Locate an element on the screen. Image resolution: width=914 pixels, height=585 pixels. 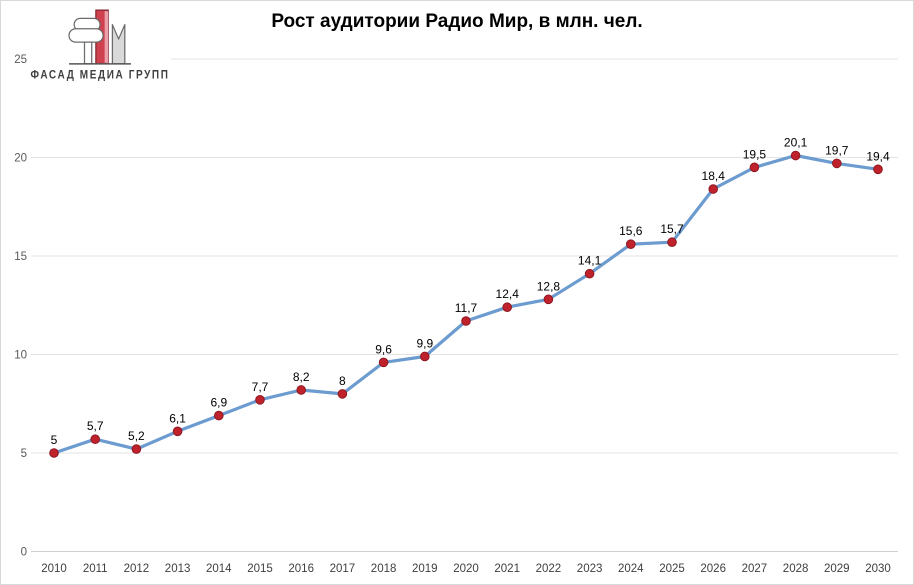
data-point-label: 12,4 is located at coordinates (508, 294).